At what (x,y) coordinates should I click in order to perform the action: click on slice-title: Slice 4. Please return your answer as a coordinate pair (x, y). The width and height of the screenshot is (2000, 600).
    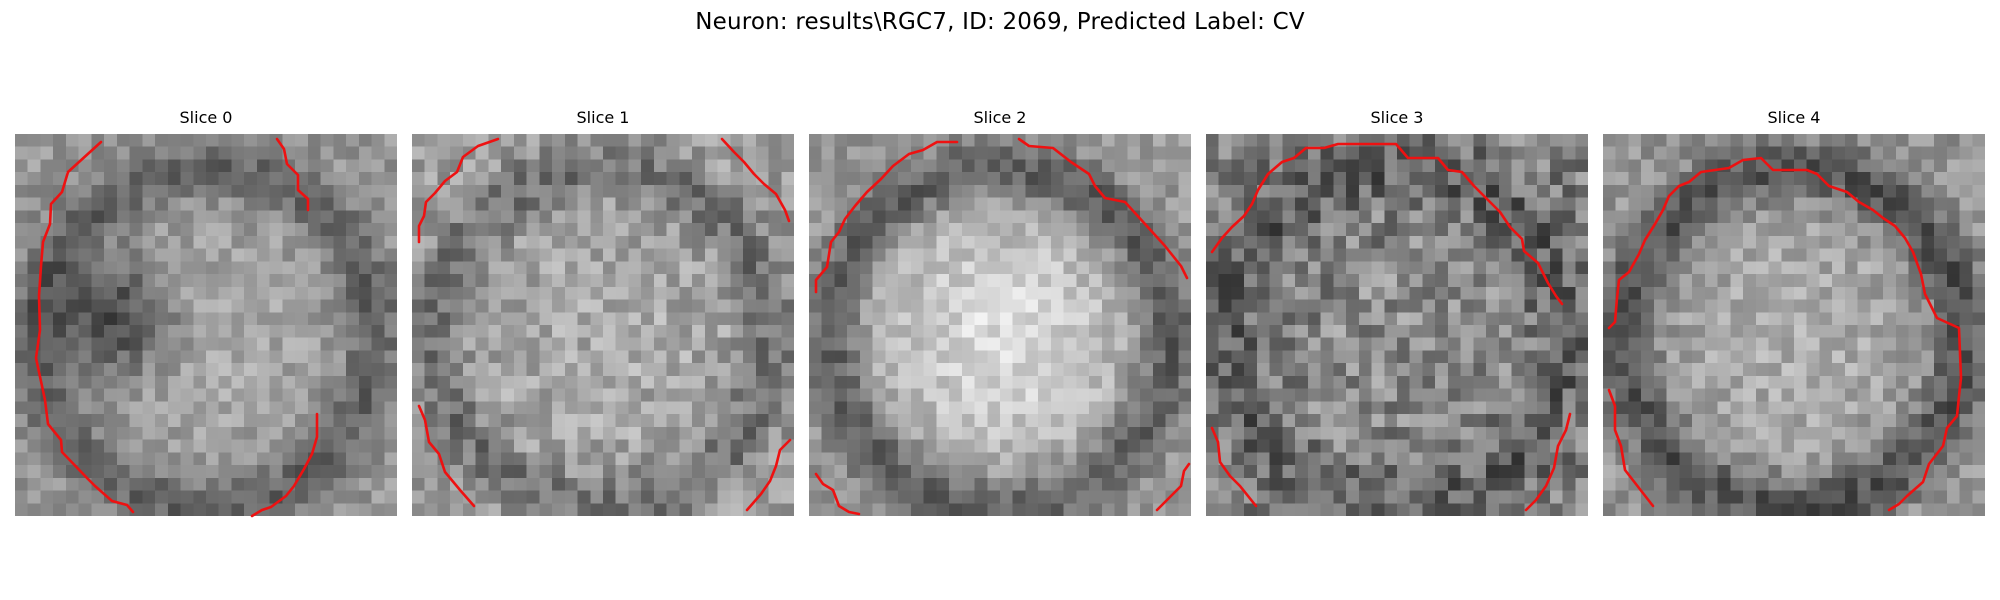
    Looking at the image, I should click on (1794, 117).